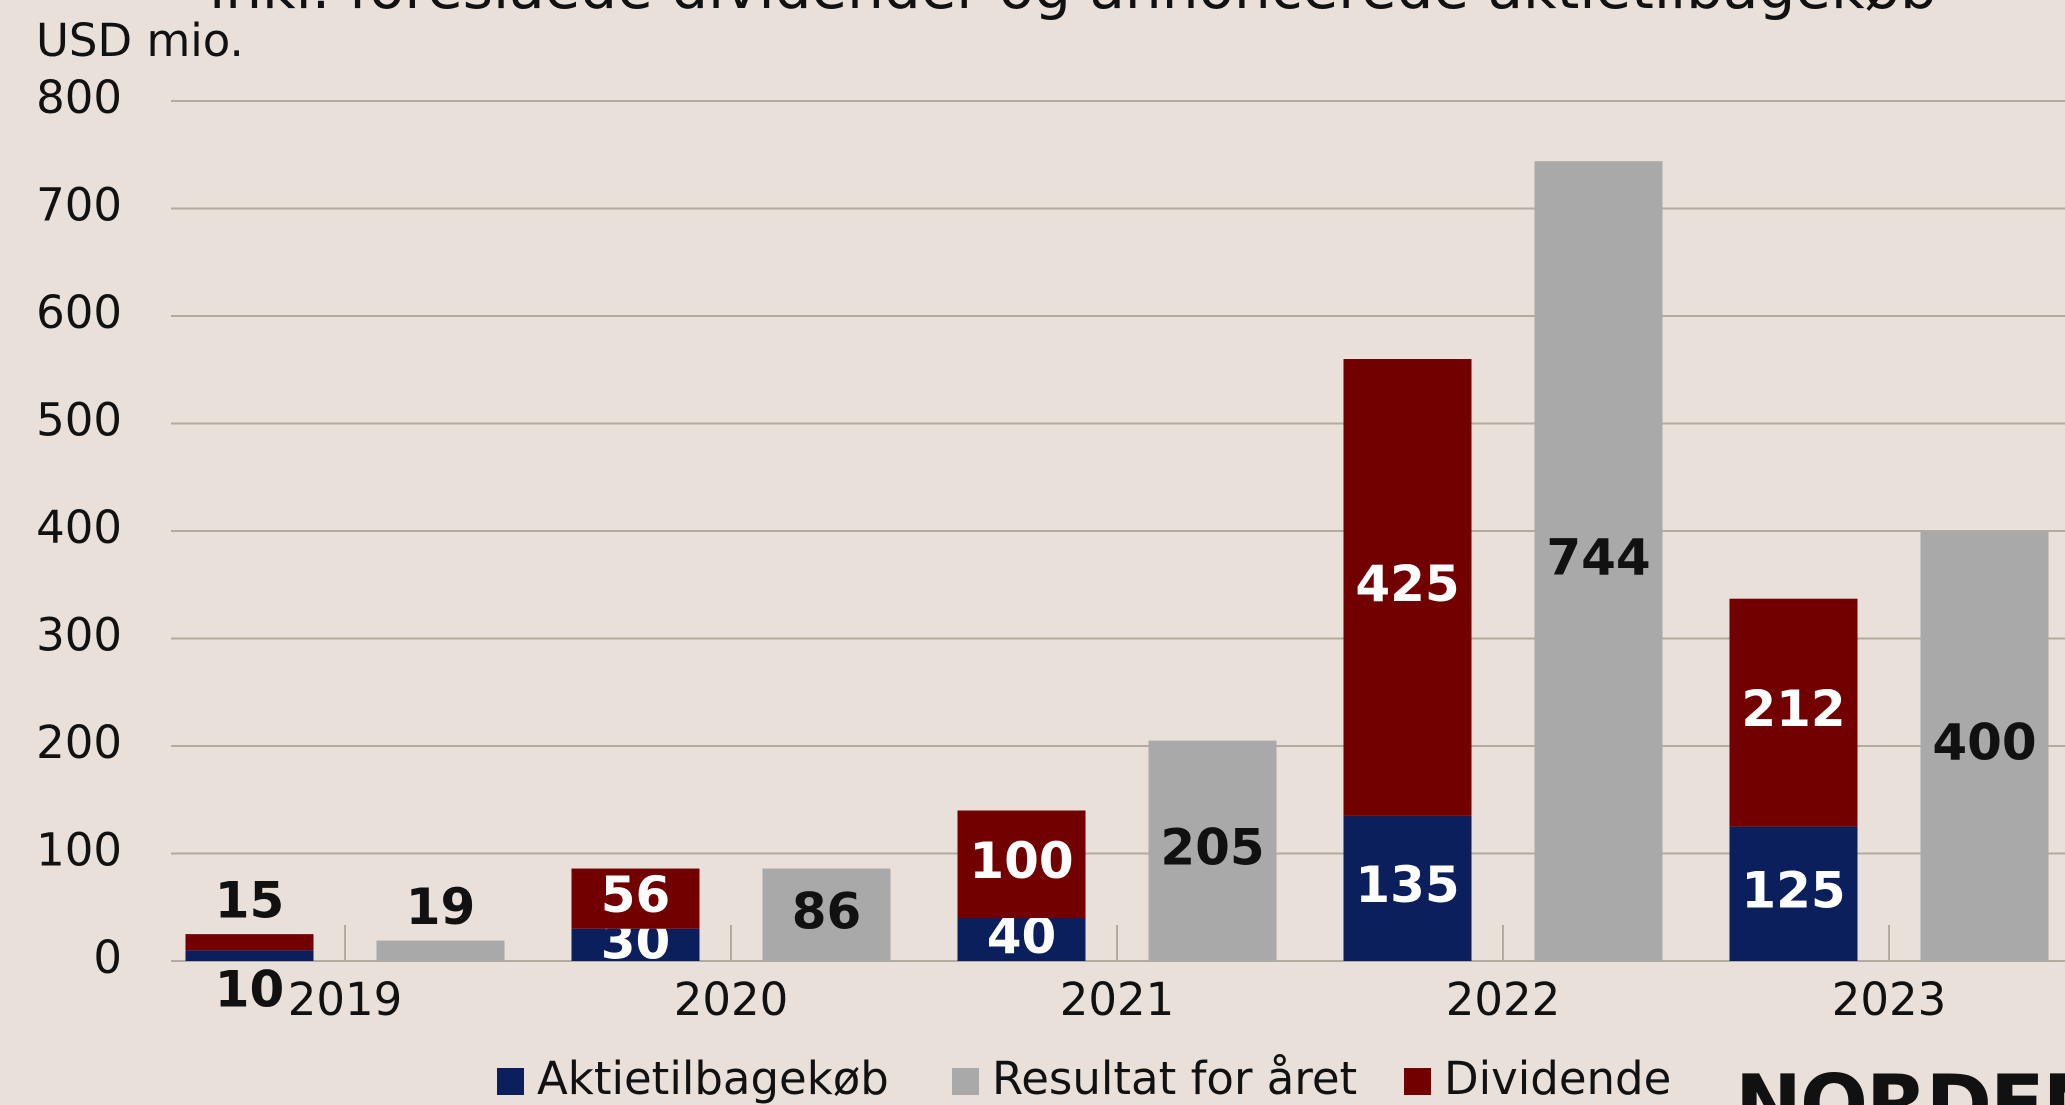 The image size is (2065, 1105). What do you see at coordinates (1889, 999) in the screenshot?
I see `x-tick-label: 2023` at bounding box center [1889, 999].